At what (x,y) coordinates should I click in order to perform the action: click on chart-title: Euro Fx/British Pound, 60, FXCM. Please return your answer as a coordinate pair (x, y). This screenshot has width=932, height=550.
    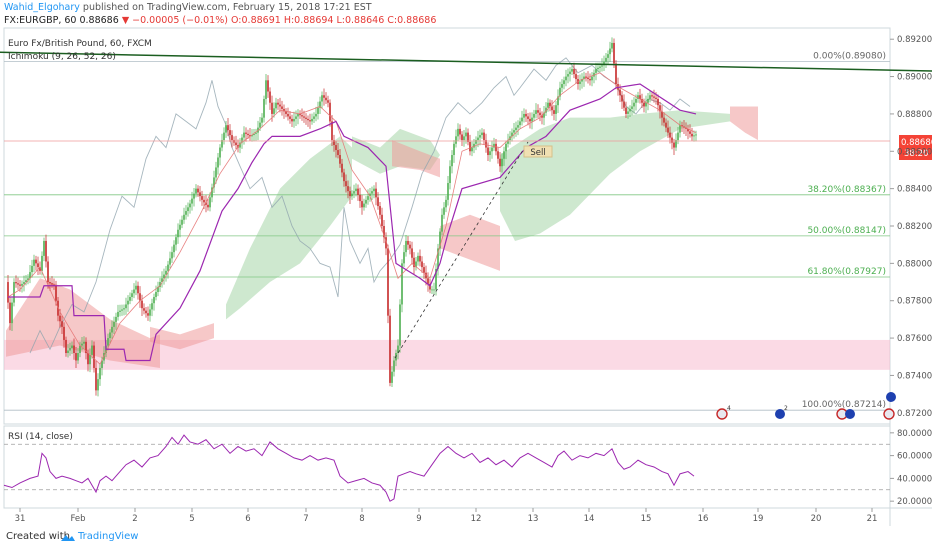
    Looking at the image, I should click on (80, 44).